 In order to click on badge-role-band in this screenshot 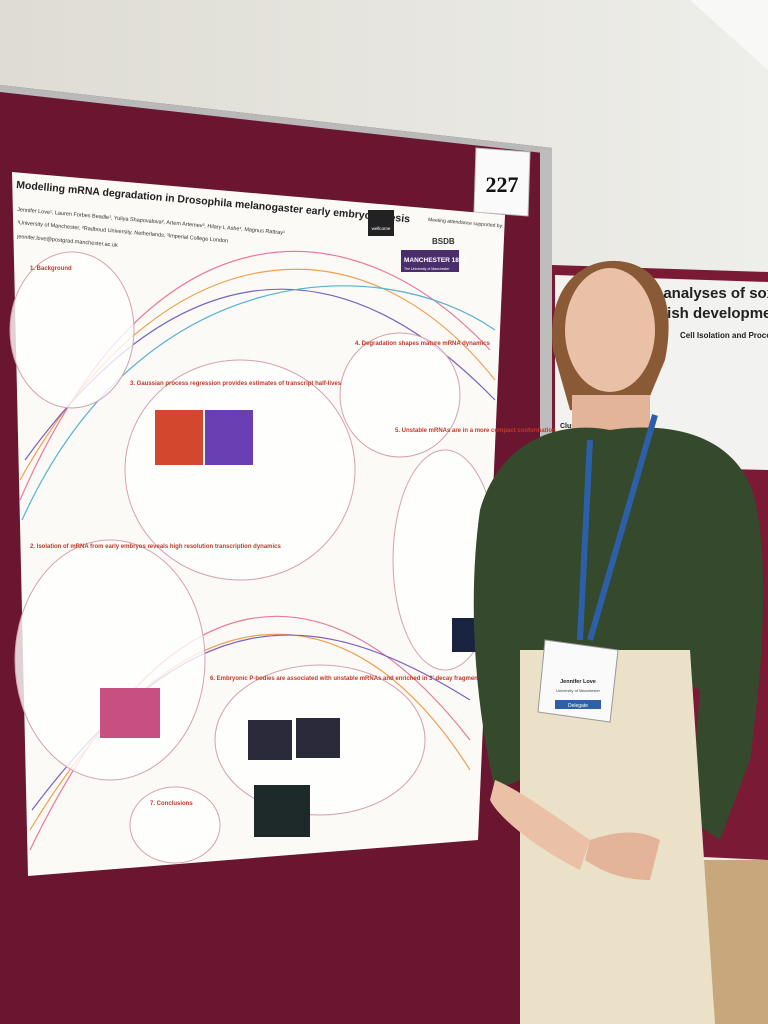, I will do `click(578, 704)`.